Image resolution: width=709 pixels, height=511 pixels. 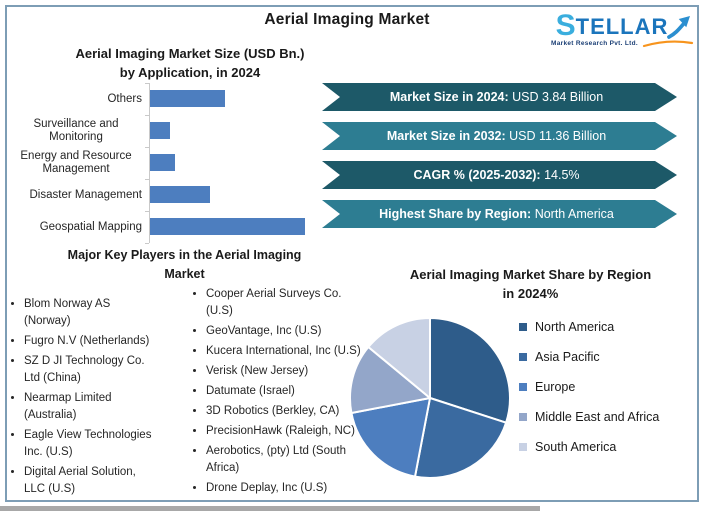 What do you see at coordinates (575, 327) in the screenshot?
I see `legend-label: North America` at bounding box center [575, 327].